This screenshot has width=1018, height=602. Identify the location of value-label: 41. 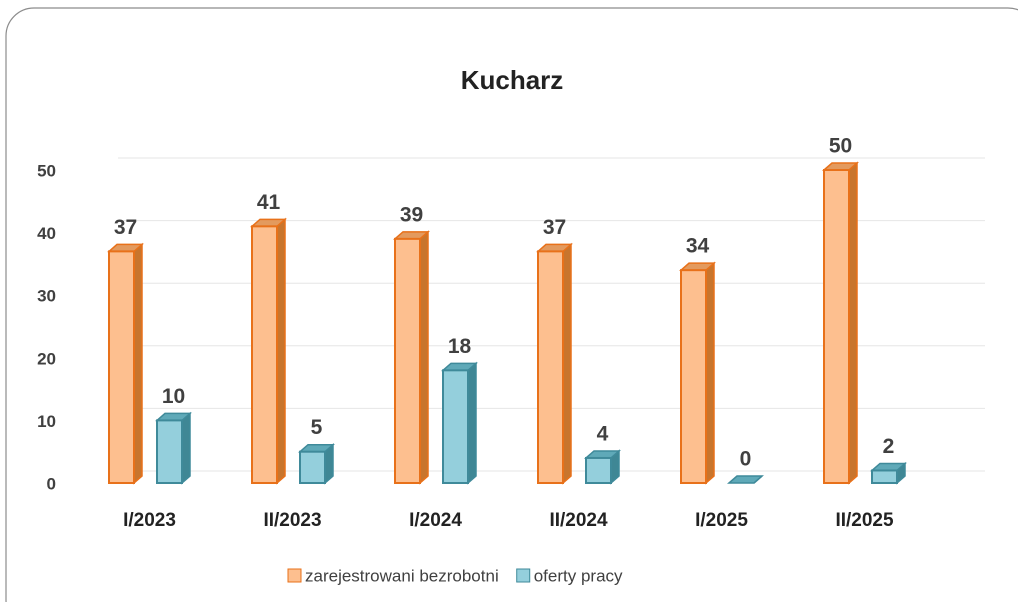
(269, 202).